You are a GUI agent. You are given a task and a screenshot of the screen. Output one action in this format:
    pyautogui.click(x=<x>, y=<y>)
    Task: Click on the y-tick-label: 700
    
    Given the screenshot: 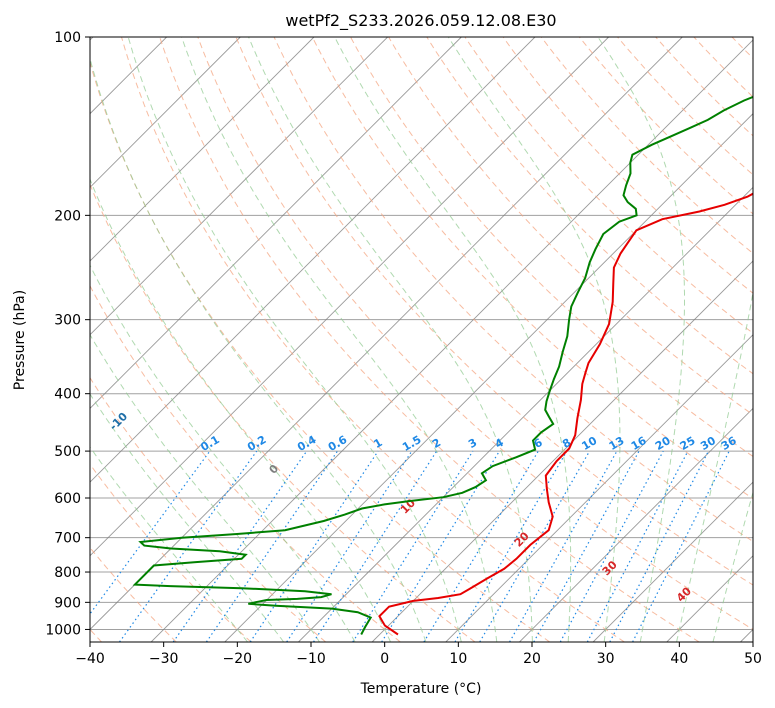 What is the action you would take?
    pyautogui.click(x=67, y=539)
    